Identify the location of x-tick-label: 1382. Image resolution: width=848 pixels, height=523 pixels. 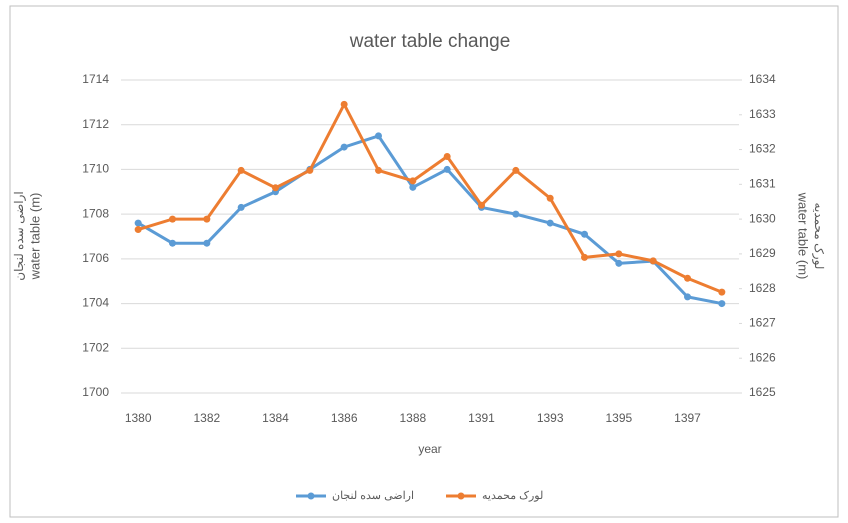
(206, 418).